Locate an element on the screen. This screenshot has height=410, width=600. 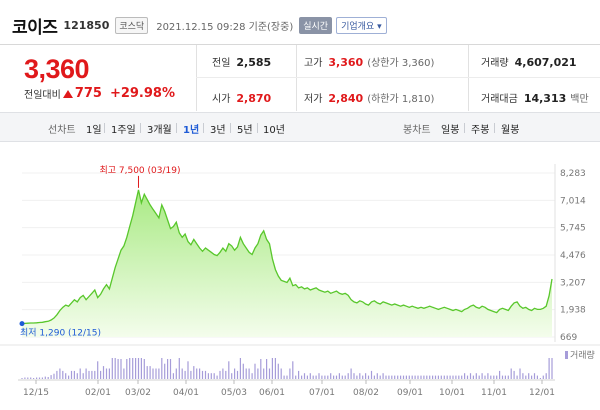
low-value: 2,840 is located at coordinates (346, 98).